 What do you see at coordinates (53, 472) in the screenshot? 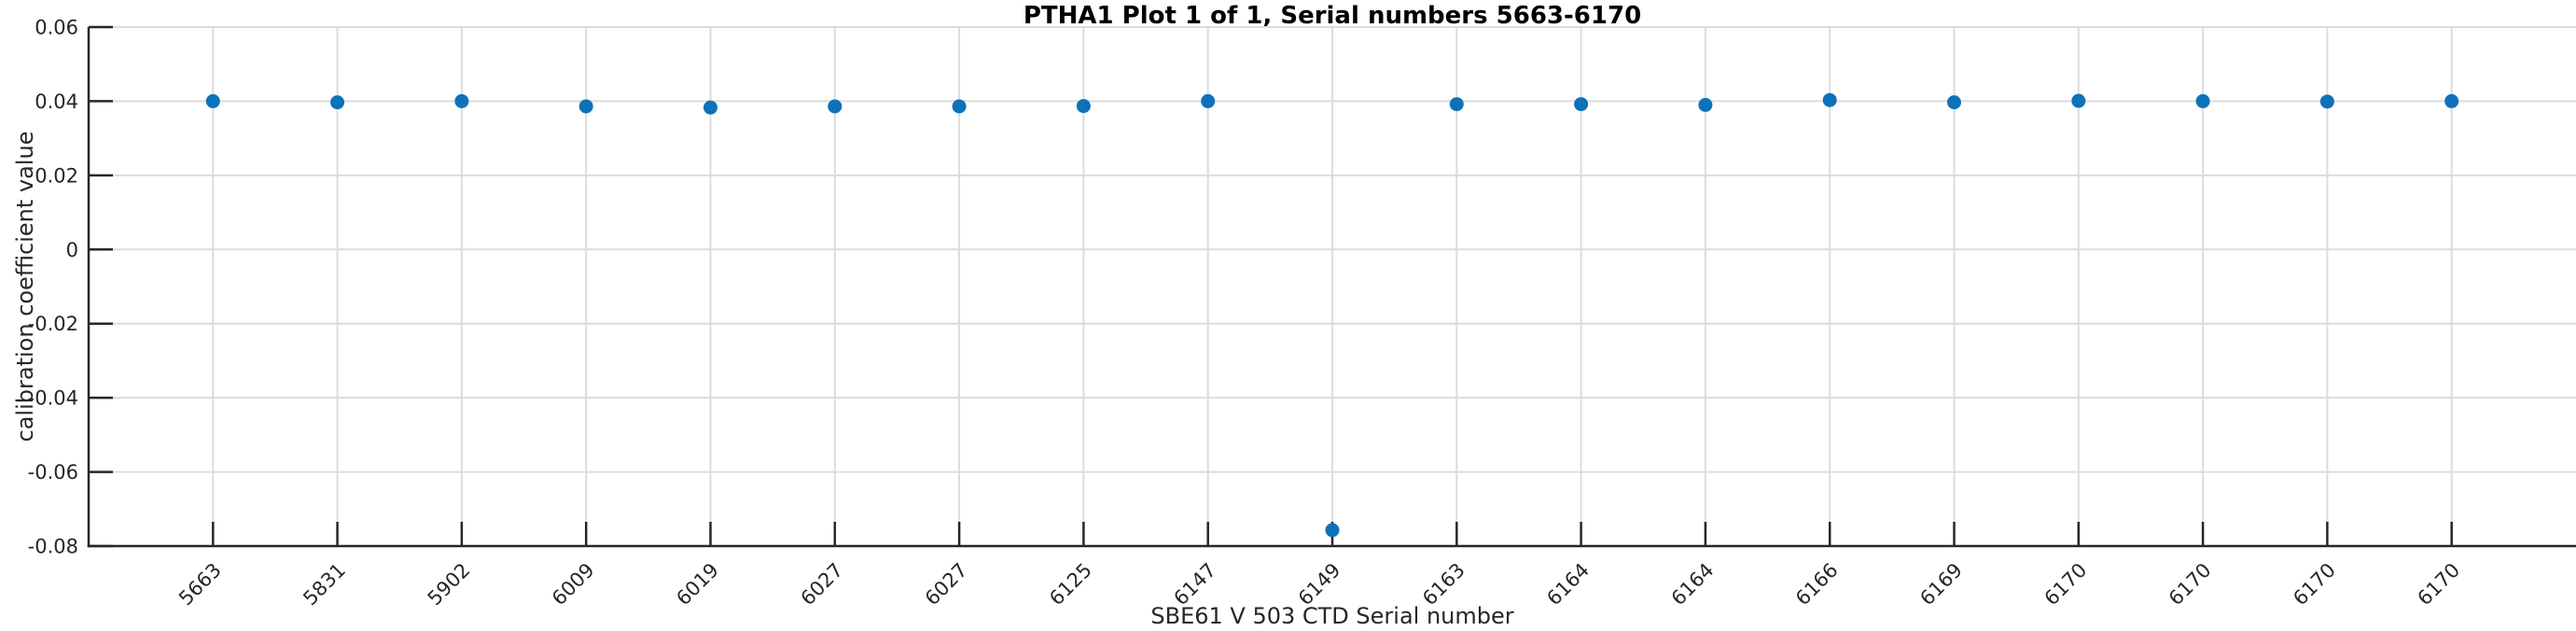
I see `y-tick-label: -0.06` at bounding box center [53, 472].